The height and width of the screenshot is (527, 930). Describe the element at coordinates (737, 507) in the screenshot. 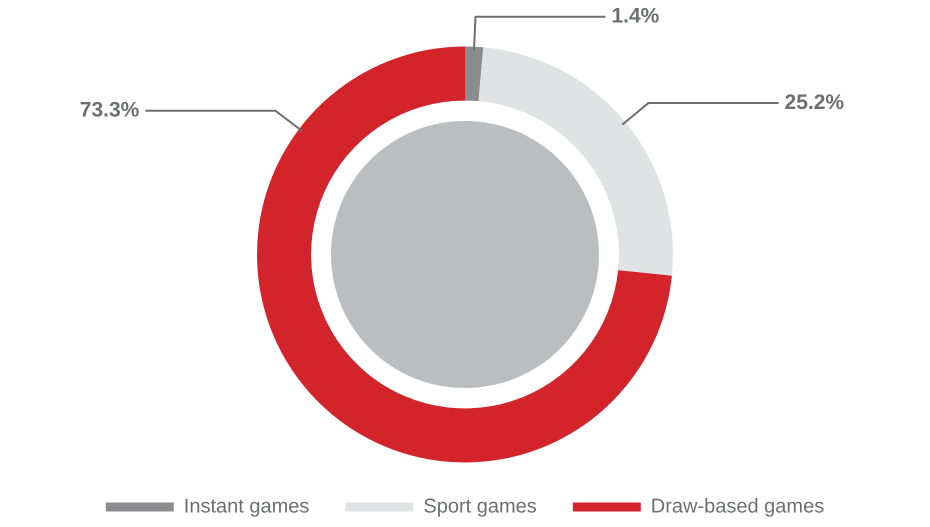

I see `legend-label: Draw-based games` at that location.